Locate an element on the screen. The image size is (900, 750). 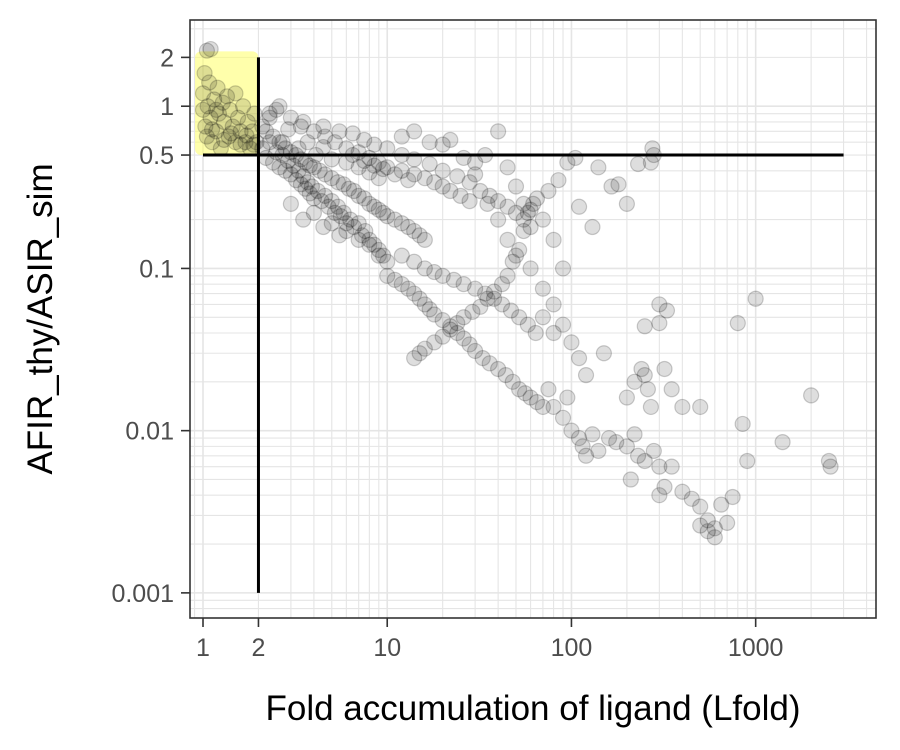
x-axis-title: Fold accumulation of ligand (Lfold) is located at coordinates (532, 708).